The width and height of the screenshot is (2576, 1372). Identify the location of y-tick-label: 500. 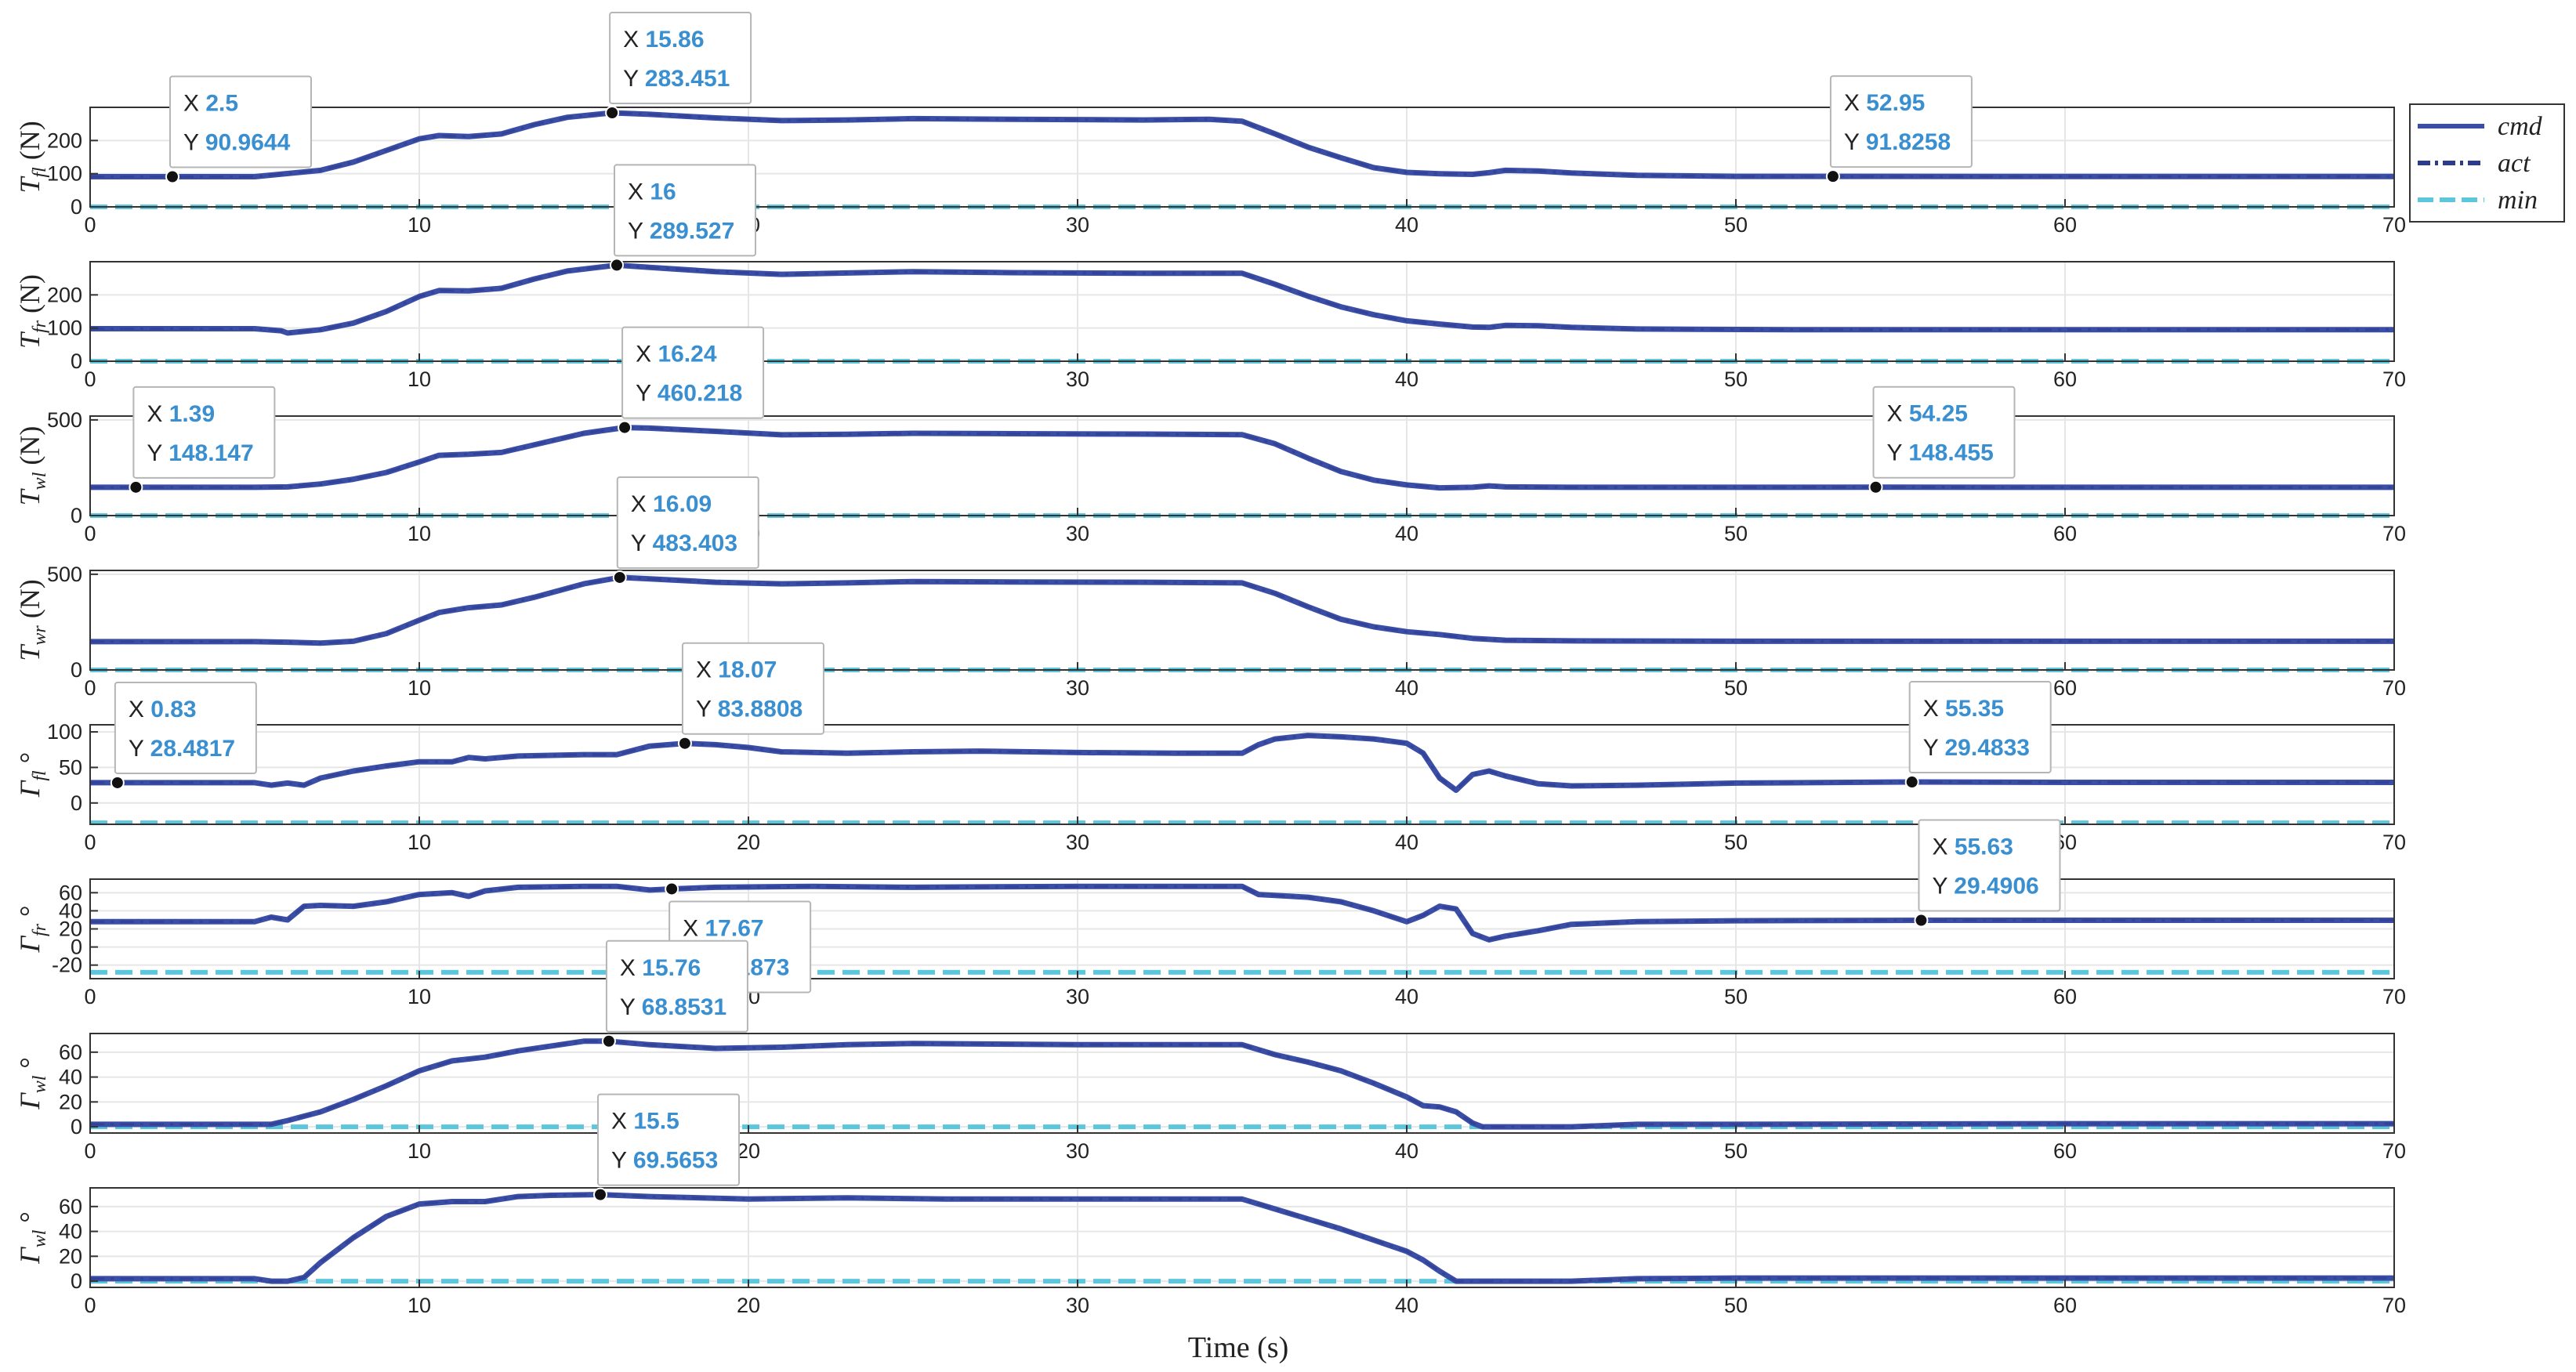
(64, 574).